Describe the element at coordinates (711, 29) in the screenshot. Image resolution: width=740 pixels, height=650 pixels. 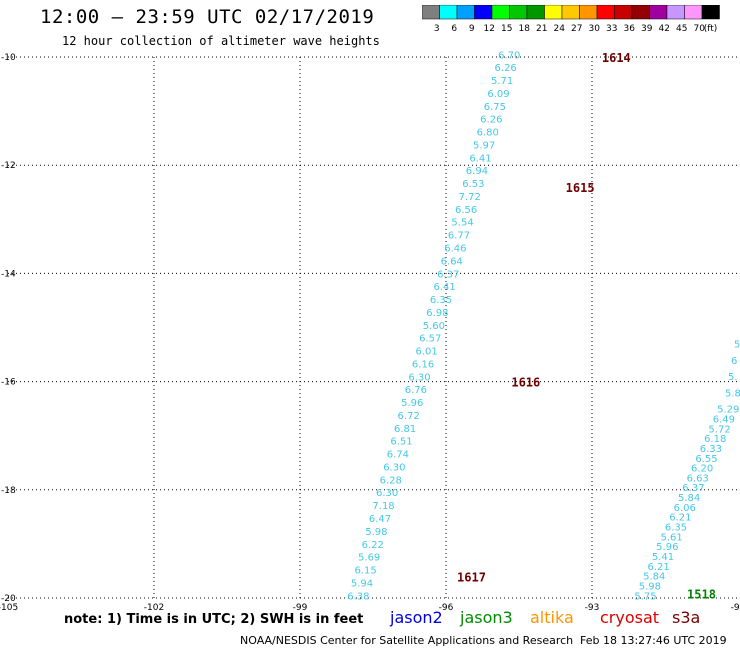
I see `legend-unit: (ft)` at that location.